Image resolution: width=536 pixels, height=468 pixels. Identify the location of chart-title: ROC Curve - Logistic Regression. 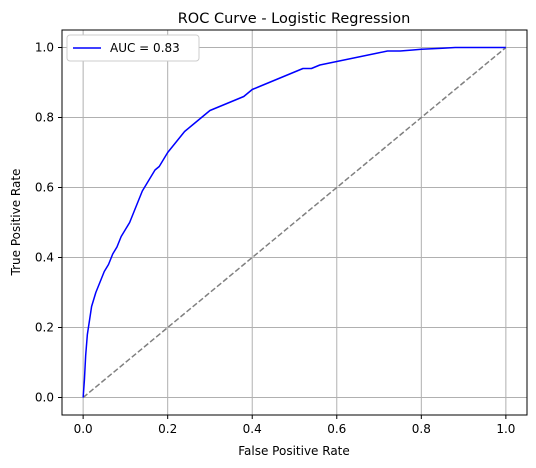
(294, 19).